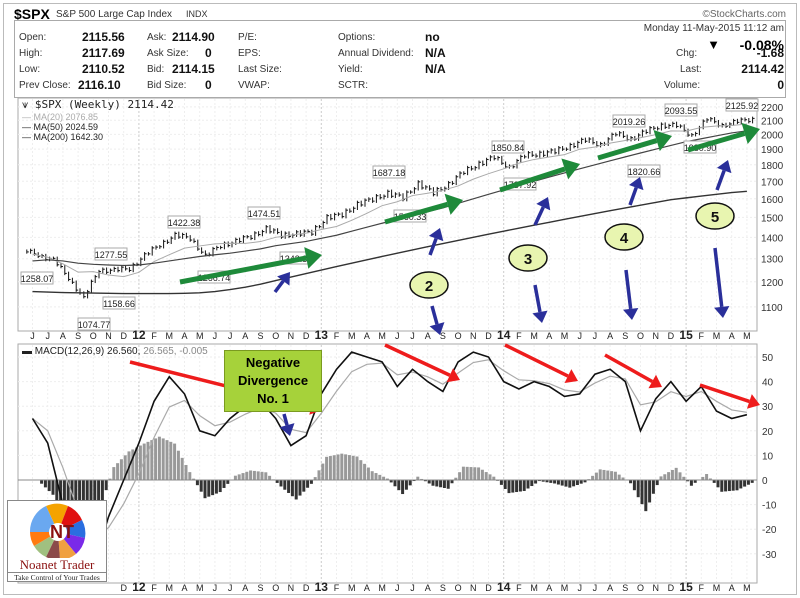  I want to click on x-axis-label: J, so click(412, 588).